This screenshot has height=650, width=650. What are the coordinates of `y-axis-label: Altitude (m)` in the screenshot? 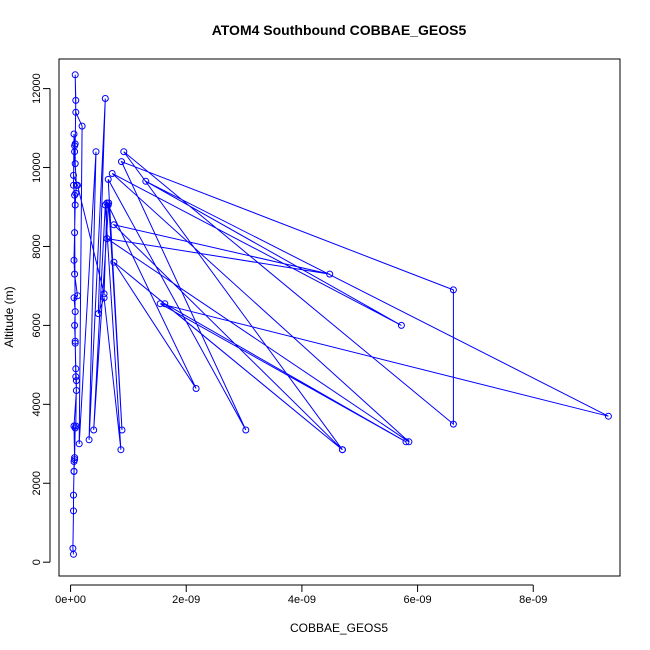 It's located at (9, 316).